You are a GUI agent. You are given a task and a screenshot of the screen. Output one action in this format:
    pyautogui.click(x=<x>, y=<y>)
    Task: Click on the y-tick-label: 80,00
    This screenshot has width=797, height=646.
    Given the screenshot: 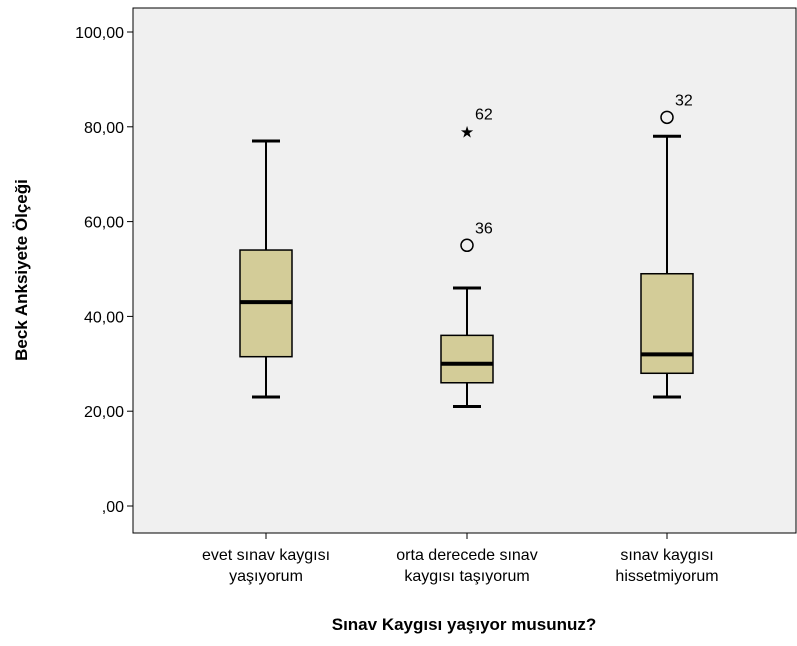 What is the action you would take?
    pyautogui.click(x=104, y=128)
    